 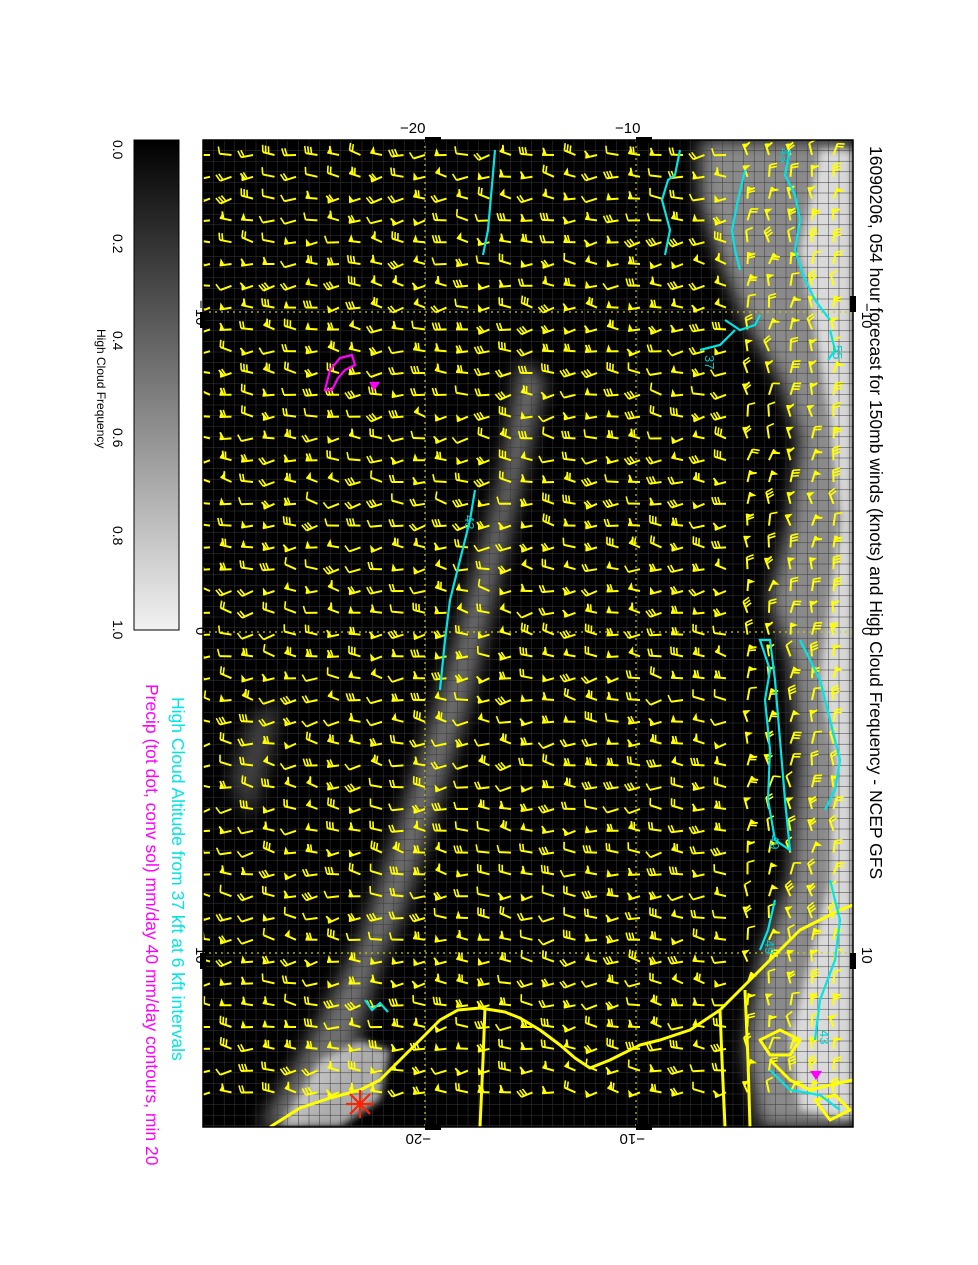 What do you see at coordinates (776, 633) in the screenshot?
I see `cloud-band-east` at bounding box center [776, 633].